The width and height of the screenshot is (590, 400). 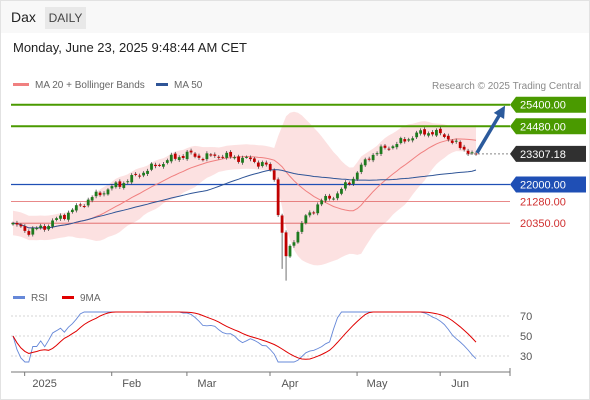 What do you see at coordinates (90, 85) in the screenshot?
I see `legend-ma20-label: MA 20 + Bollinger Bands` at bounding box center [90, 85].